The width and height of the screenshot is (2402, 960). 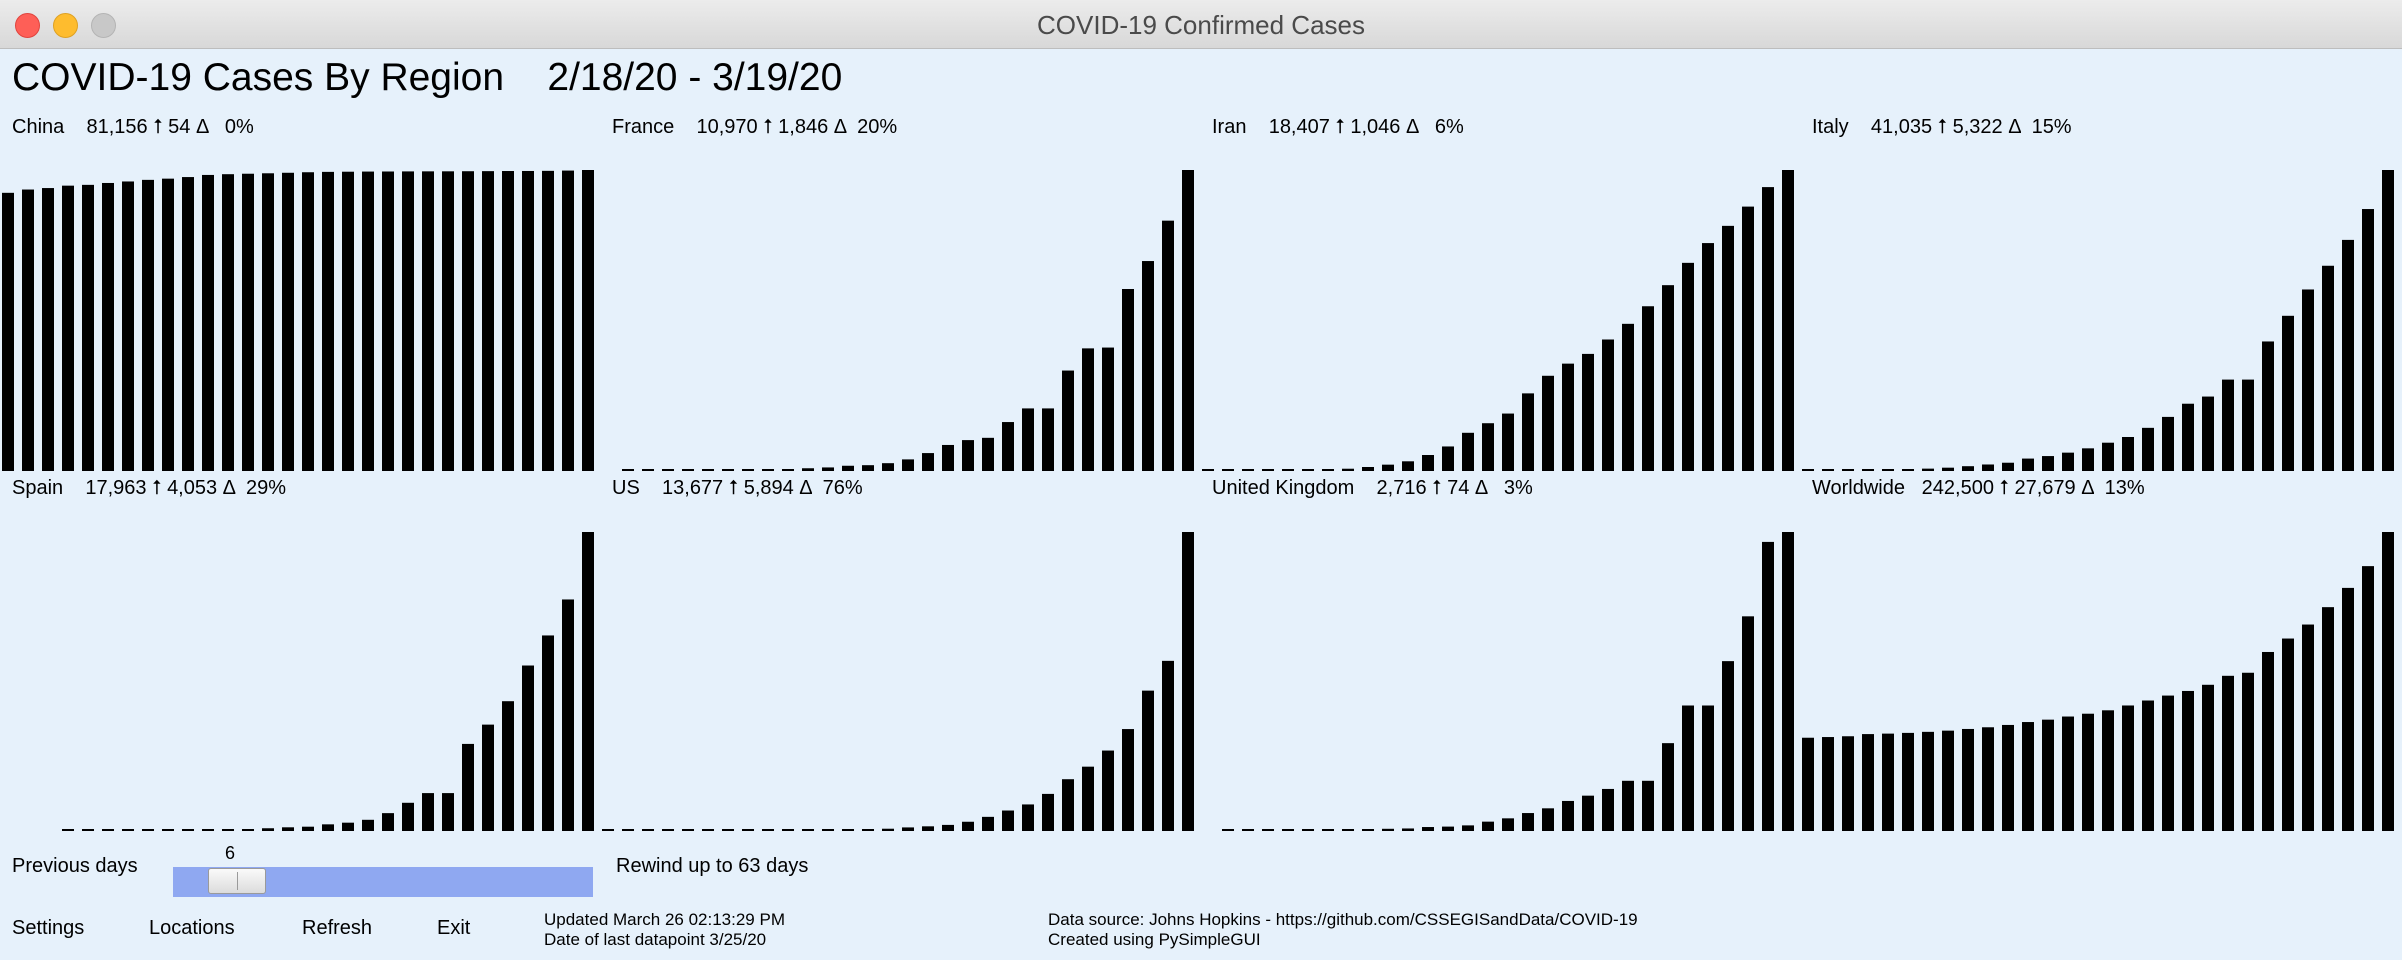 I want to click on exit-button: Exit, so click(x=454, y=928).